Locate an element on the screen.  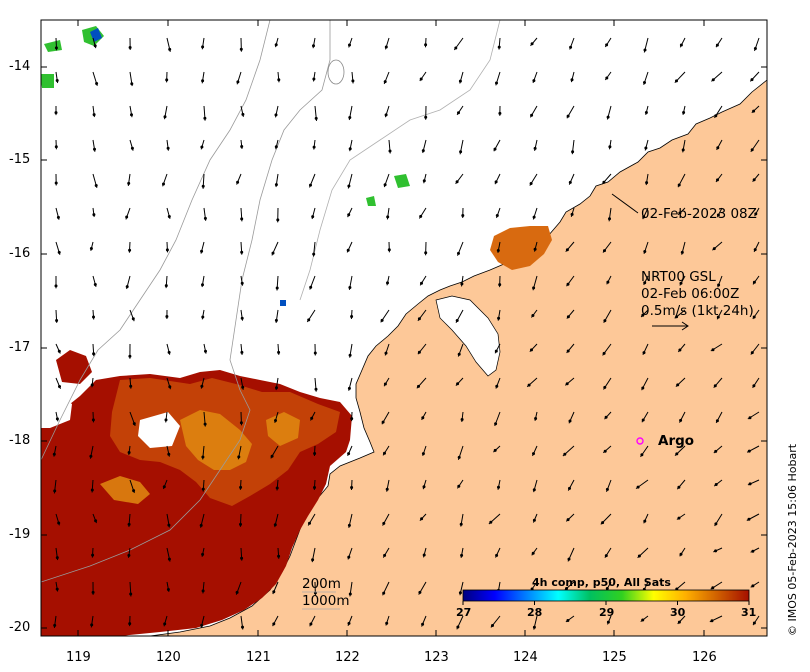
timestamp-pointer is located at coordinates (625, 203).